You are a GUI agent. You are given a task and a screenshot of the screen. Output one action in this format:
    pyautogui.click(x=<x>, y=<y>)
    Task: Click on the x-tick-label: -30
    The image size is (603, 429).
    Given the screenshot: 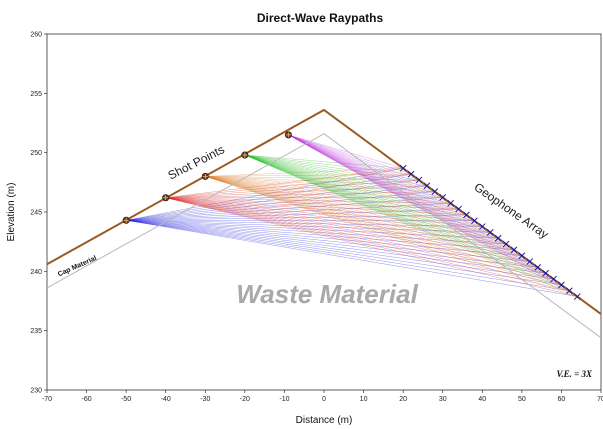 What is the action you would take?
    pyautogui.click(x=205, y=399)
    